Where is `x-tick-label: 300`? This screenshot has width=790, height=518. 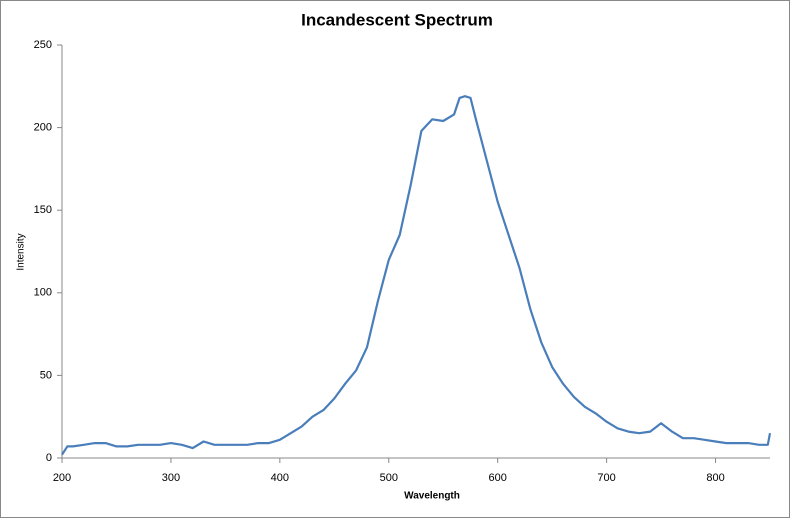 x-tick-label: 300 is located at coordinates (171, 478).